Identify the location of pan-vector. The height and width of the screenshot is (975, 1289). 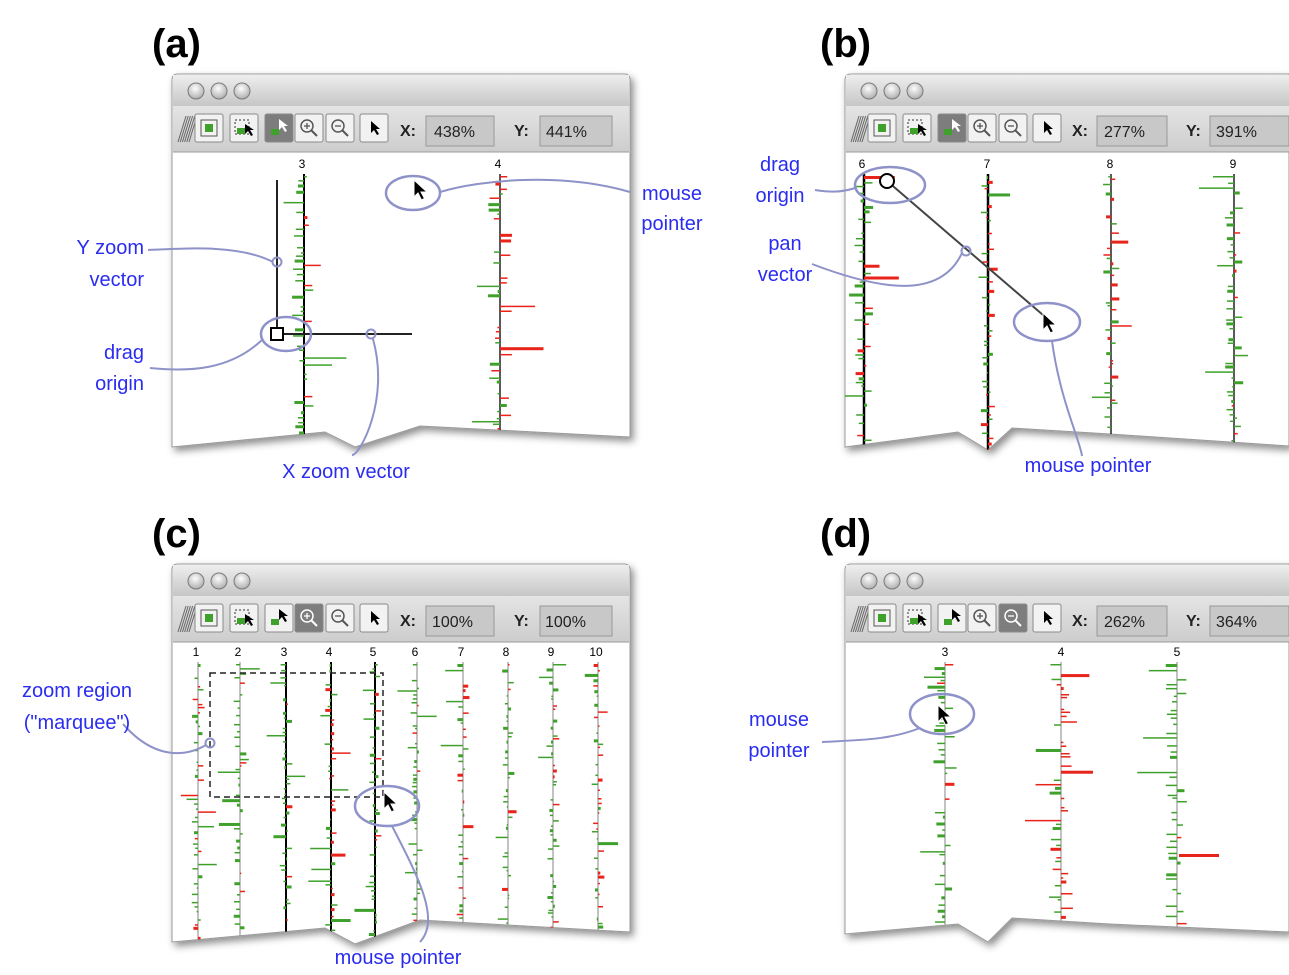
(965, 248).